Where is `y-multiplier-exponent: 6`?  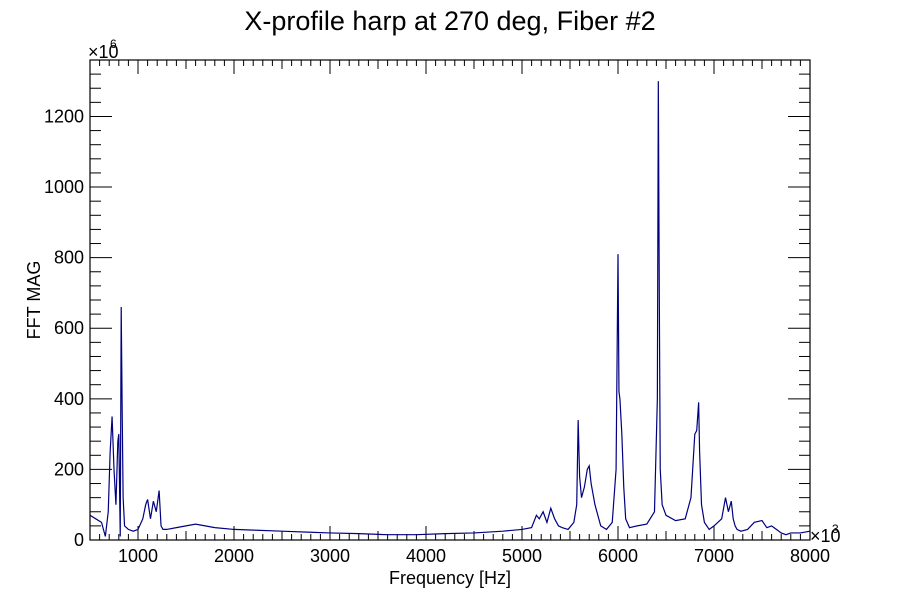 y-multiplier-exponent: 6 is located at coordinates (113, 44).